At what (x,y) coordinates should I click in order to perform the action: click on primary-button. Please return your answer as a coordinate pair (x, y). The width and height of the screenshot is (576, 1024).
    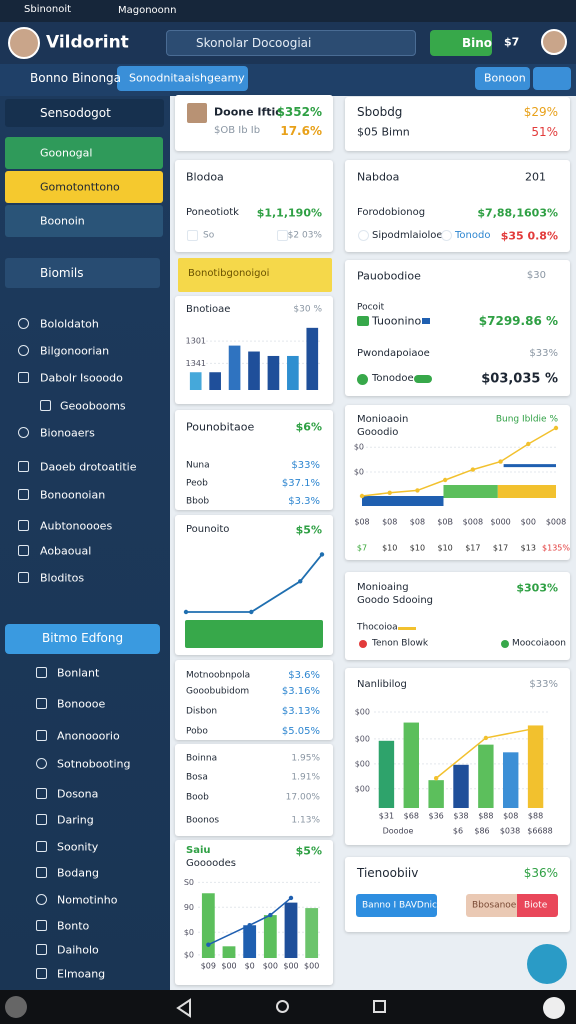
    Looking at the image, I should click on (461, 43).